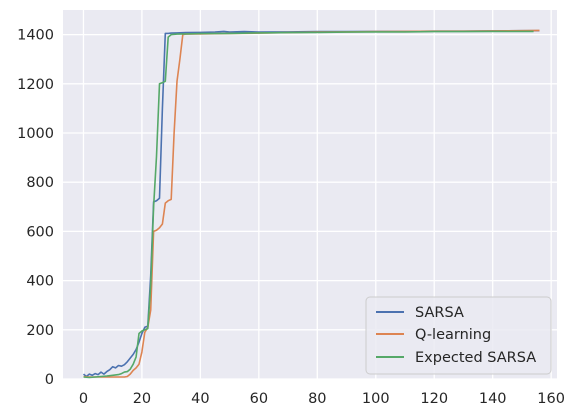 This screenshot has height=417, width=571. I want to click on y-tick-label: 1400, so click(35, 36).